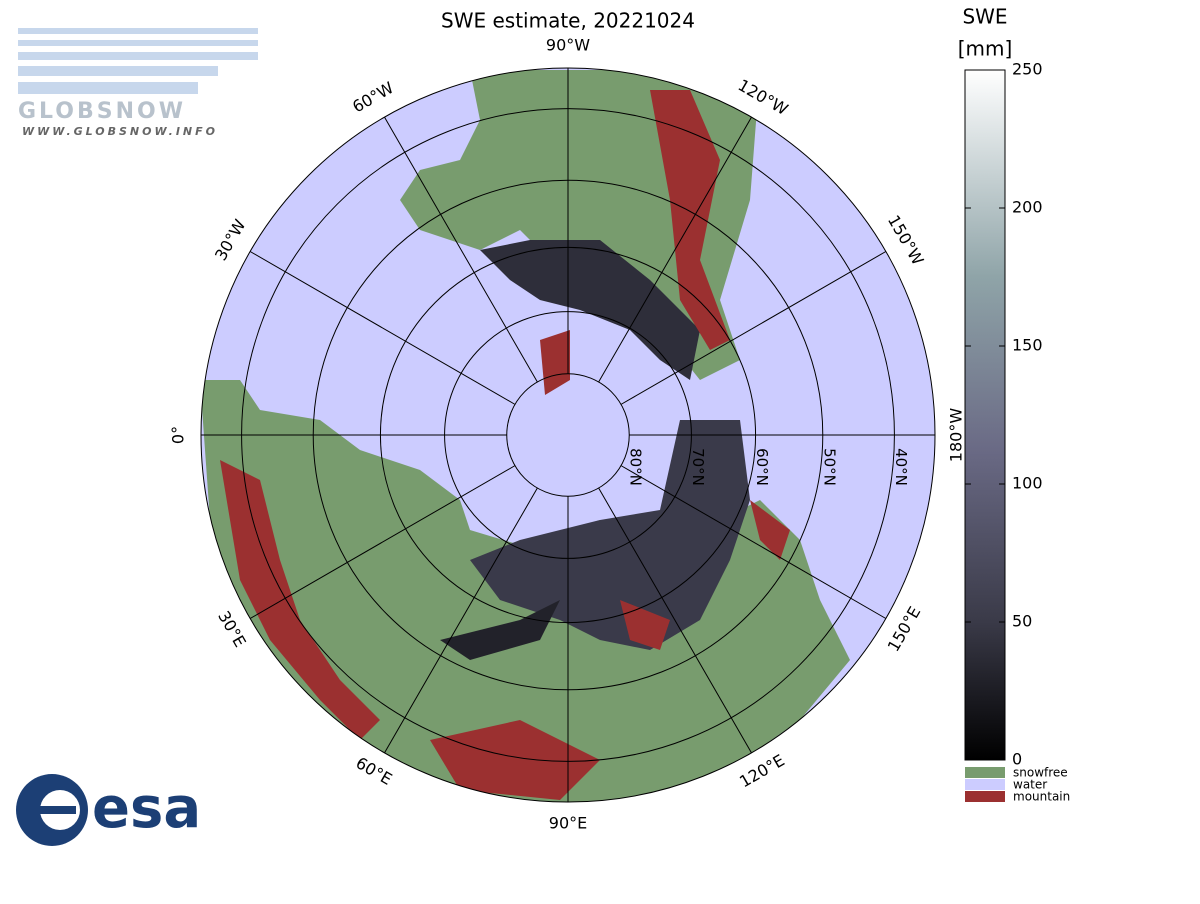 Image resolution: width=1200 pixels, height=904 pixels. I want to click on latitude-label: 70°N, so click(698, 467).